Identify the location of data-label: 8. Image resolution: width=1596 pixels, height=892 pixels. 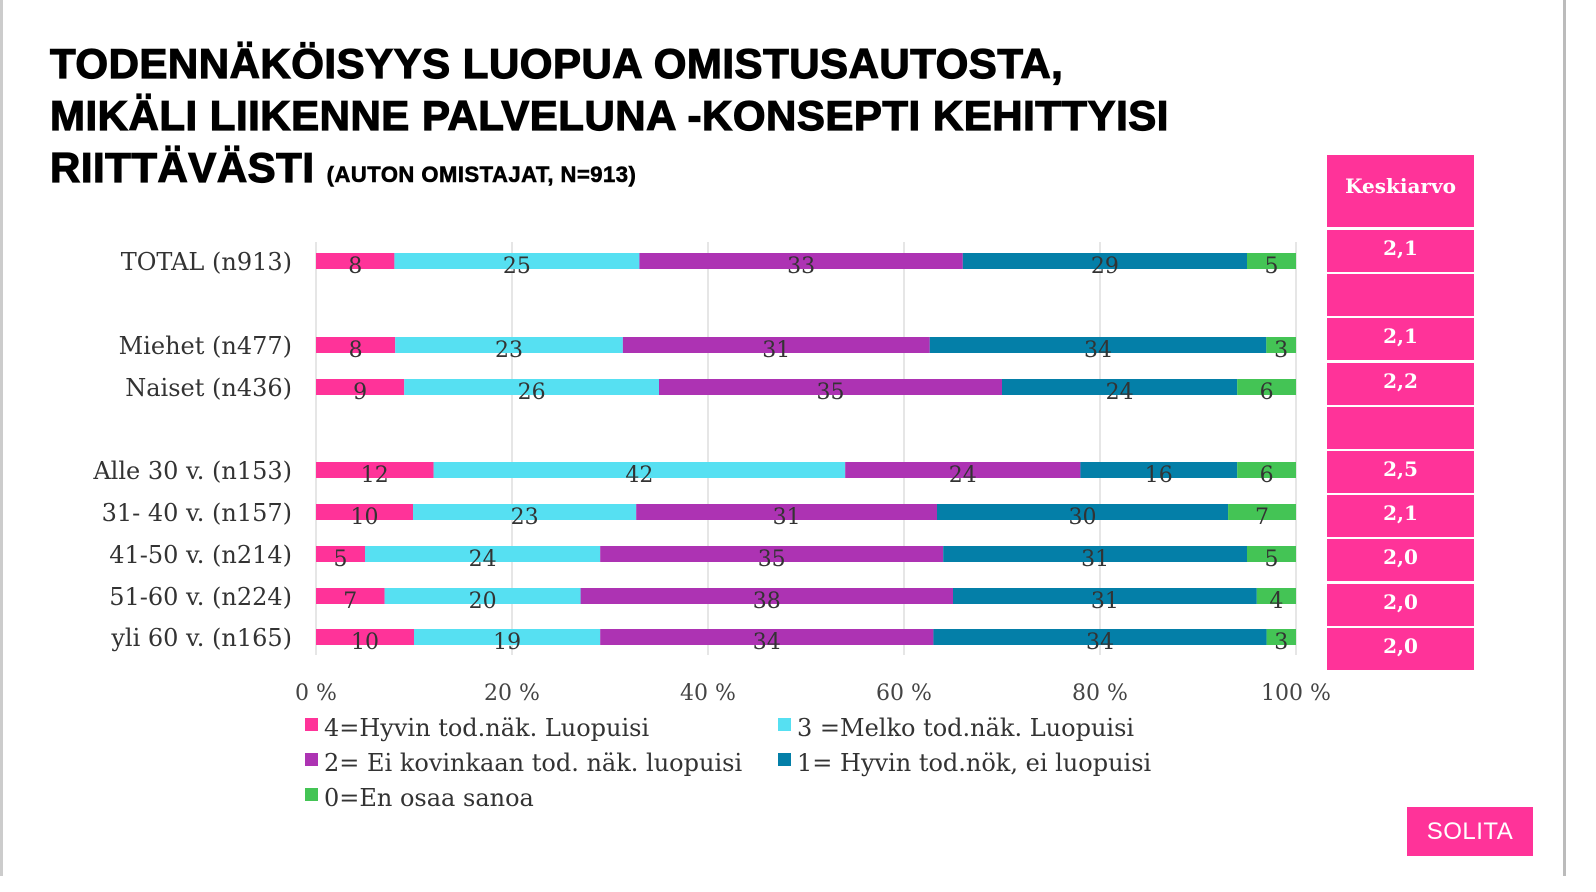
(356, 350).